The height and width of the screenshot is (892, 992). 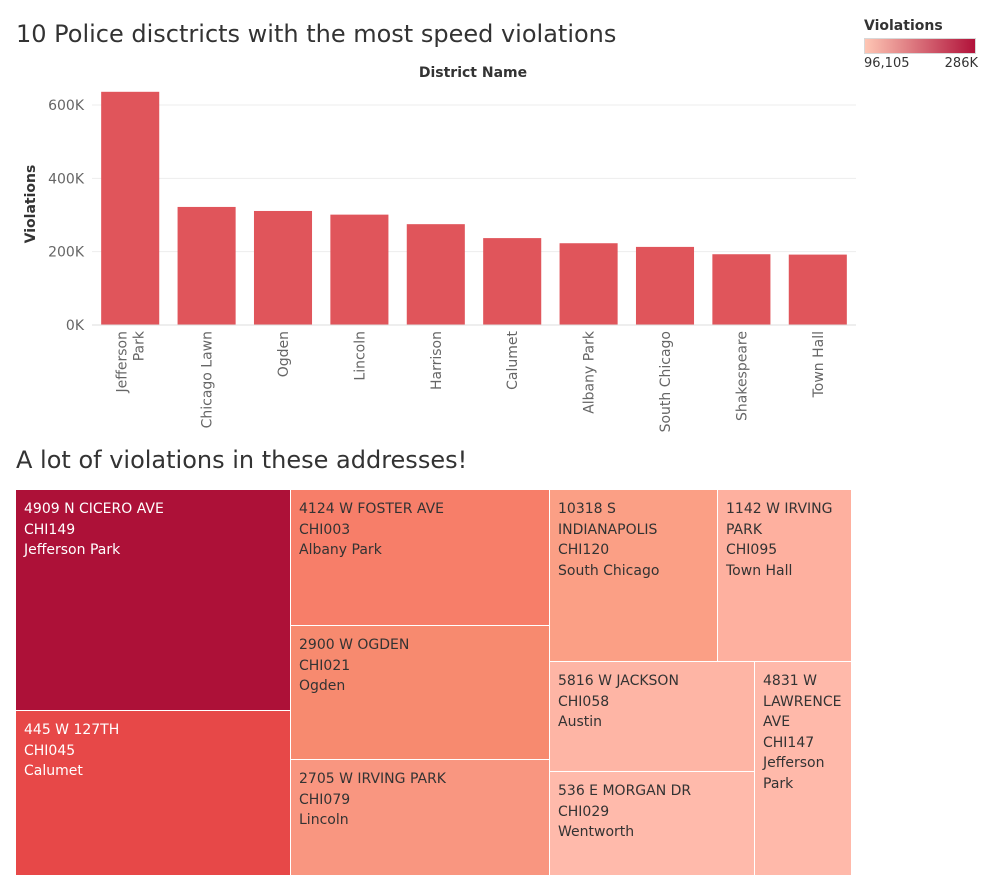 I want to click on x-tick-label: Lincoln, so click(x=360, y=356).